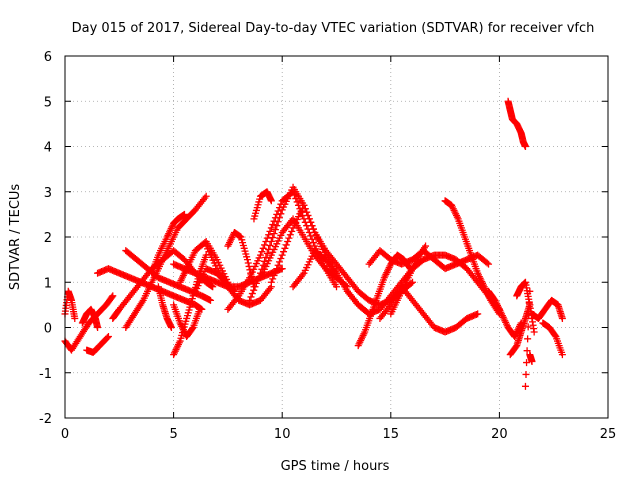 The image size is (640, 480). I want to click on x-tick-label: 20, so click(499, 434).